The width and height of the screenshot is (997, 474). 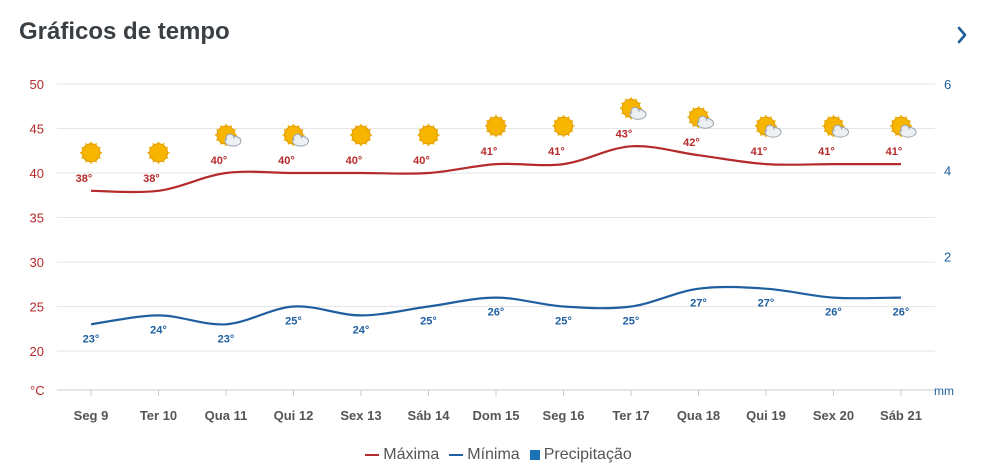 What do you see at coordinates (691, 143) in the screenshot?
I see `data-label-max: 42°` at bounding box center [691, 143].